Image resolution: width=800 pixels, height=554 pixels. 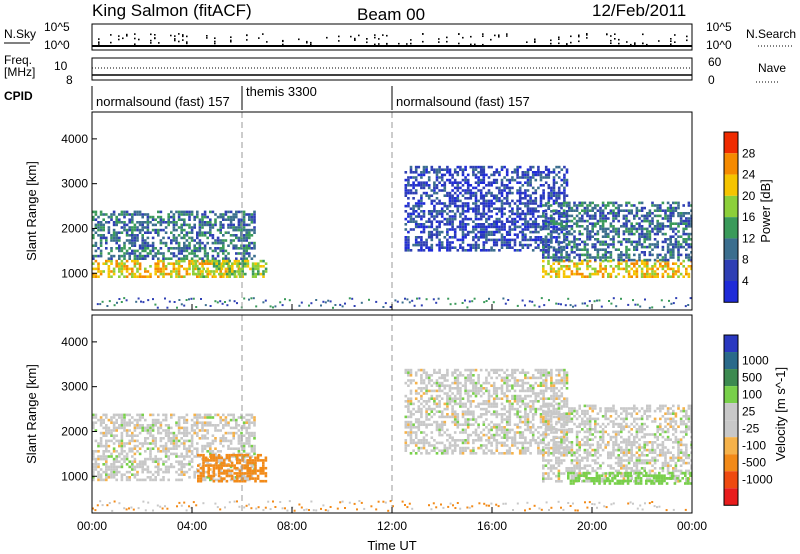 I want to click on velocity-x-ticks: 00:00 04:00 08:00 12:00 16:00 20:00 00:00, so click(x=392, y=520).